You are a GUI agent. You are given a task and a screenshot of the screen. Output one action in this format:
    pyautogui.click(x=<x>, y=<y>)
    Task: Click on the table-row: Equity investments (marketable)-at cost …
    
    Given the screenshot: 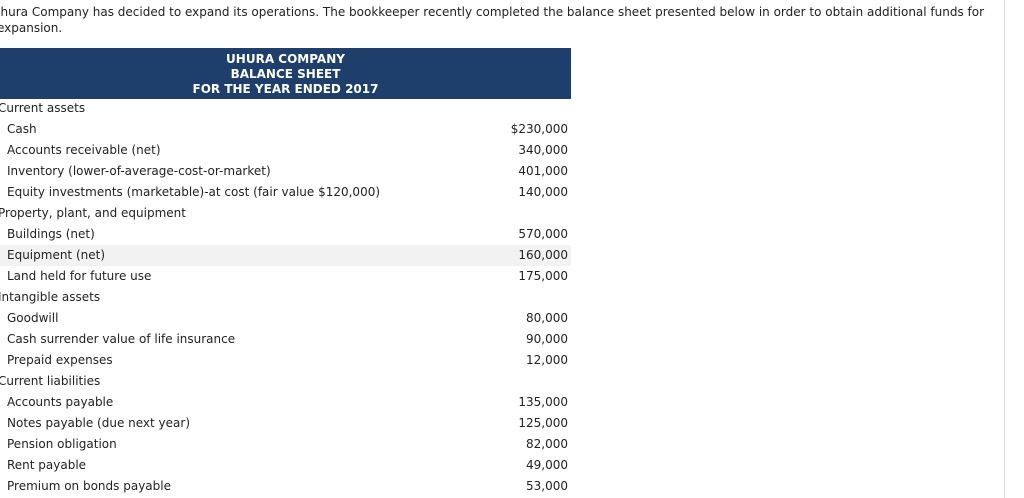 What is the action you would take?
    pyautogui.click(x=285, y=192)
    